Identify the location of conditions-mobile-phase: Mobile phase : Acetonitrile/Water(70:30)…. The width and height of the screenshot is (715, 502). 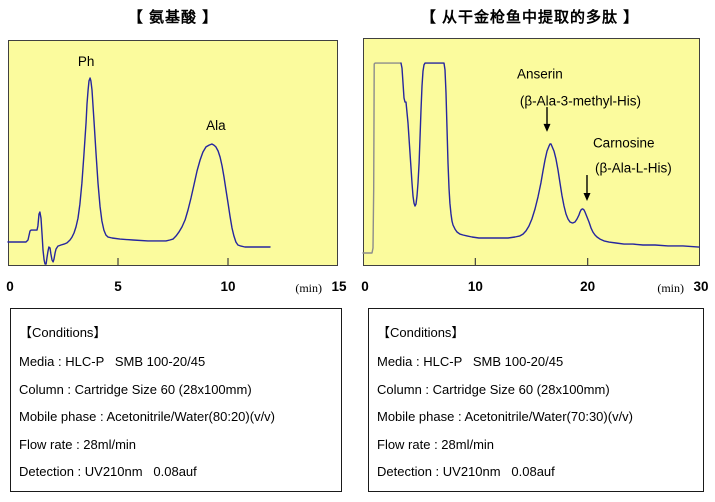
(505, 416).